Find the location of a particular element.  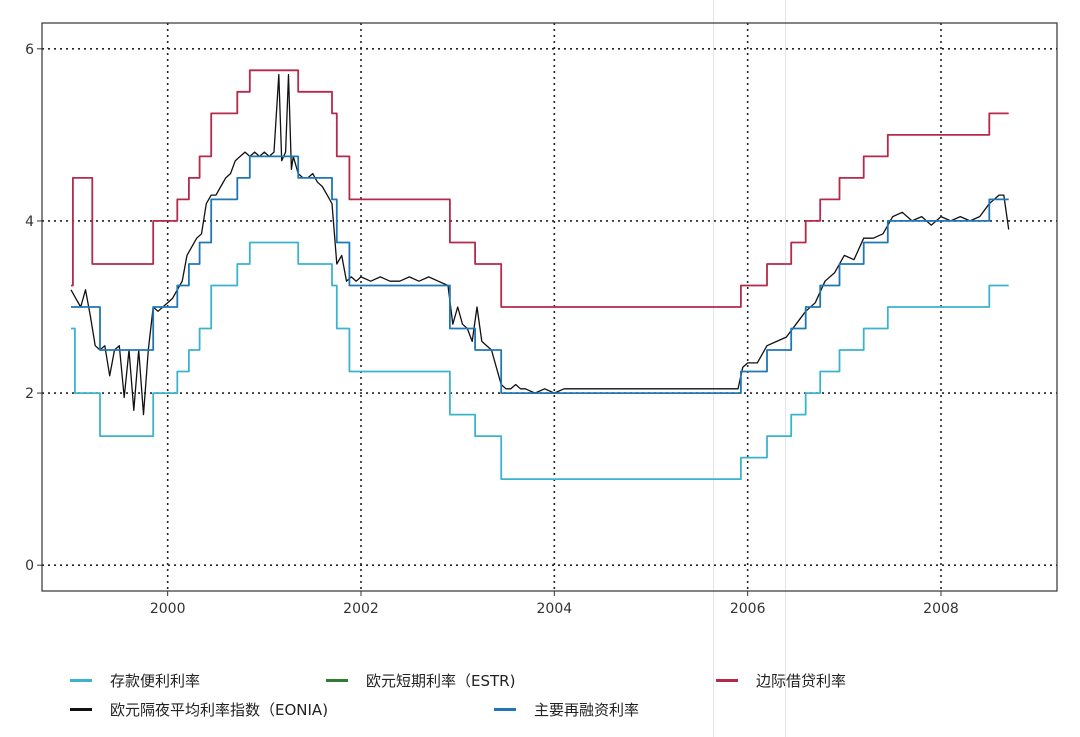

x-tick-label: 2004 is located at coordinates (555, 609).